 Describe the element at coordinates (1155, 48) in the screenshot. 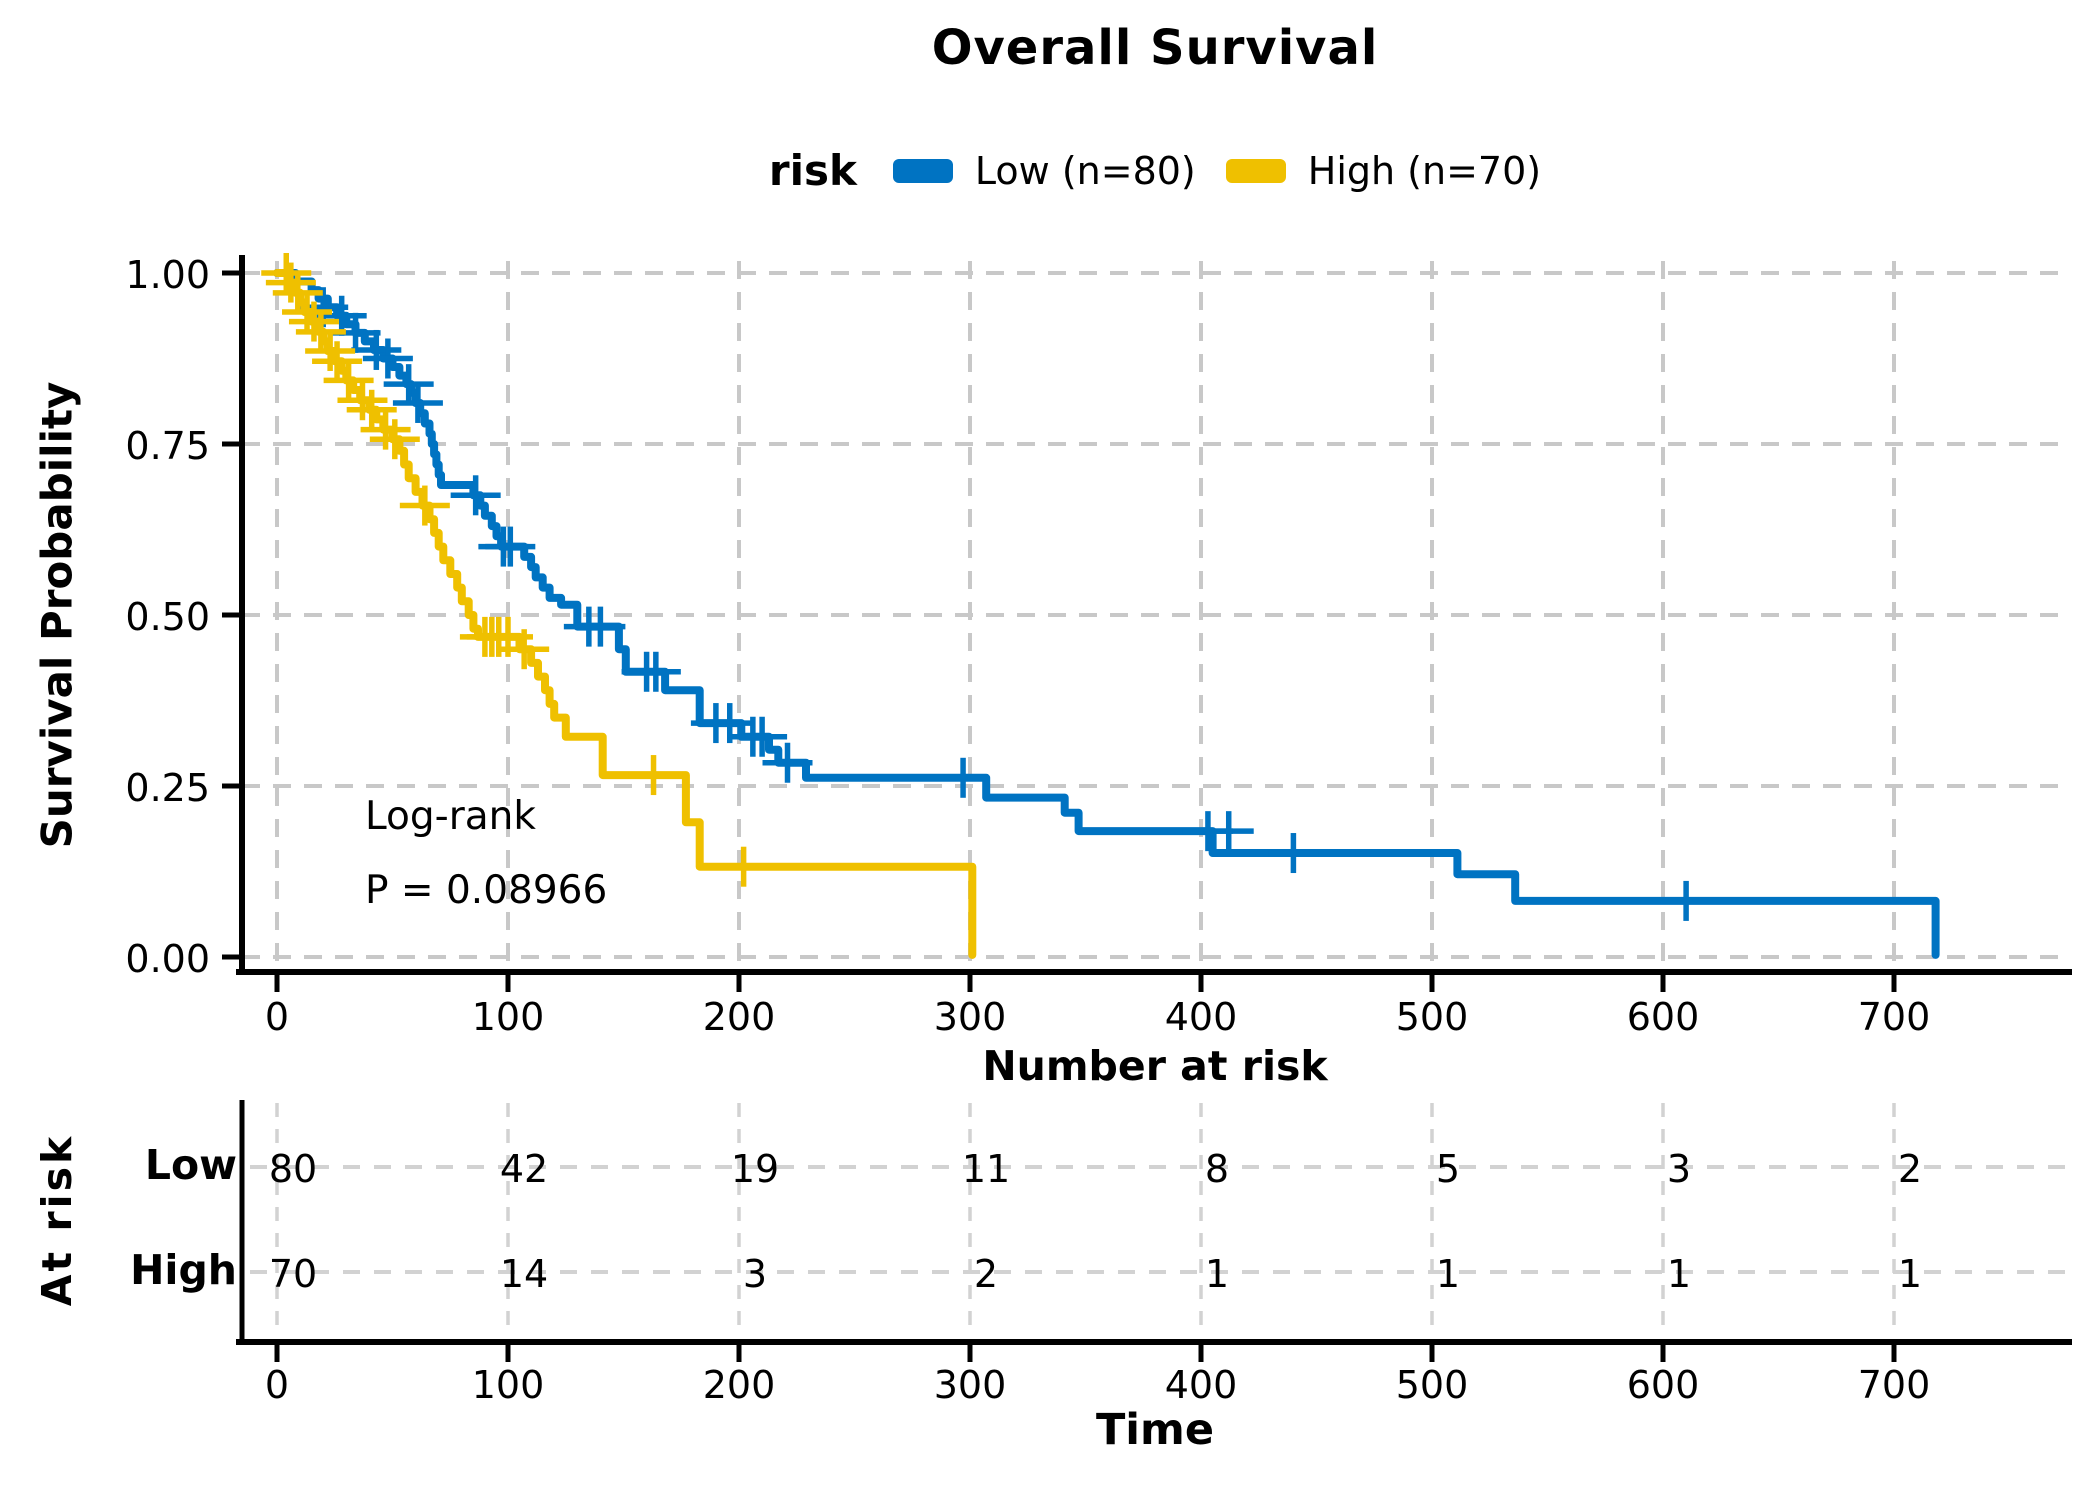

I see `plot-title: Overall Survival` at that location.